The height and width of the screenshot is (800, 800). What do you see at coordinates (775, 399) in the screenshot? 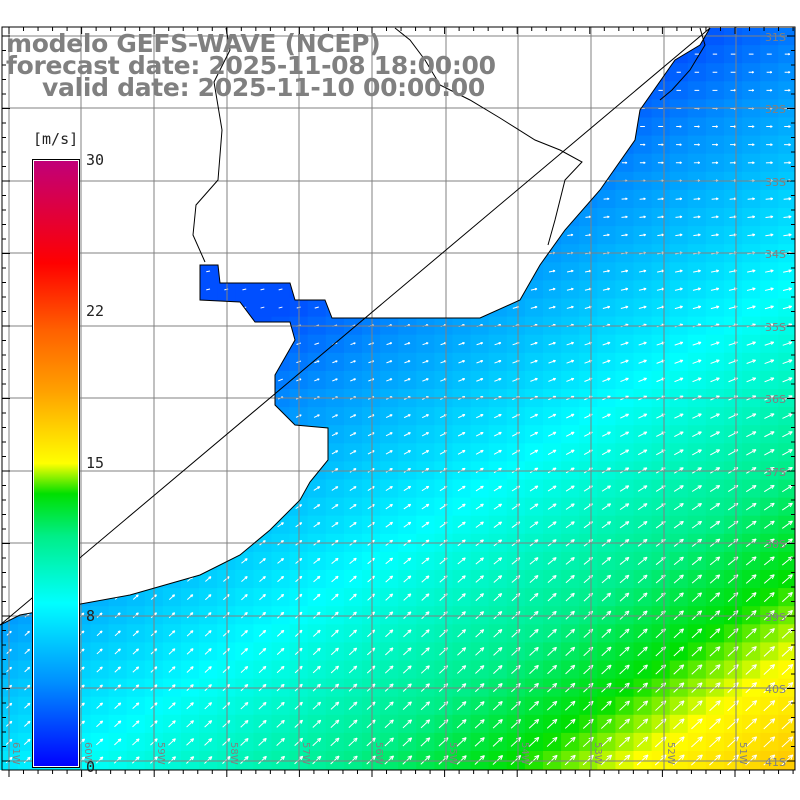
I see `lat-label-36S: 36S` at bounding box center [775, 399].